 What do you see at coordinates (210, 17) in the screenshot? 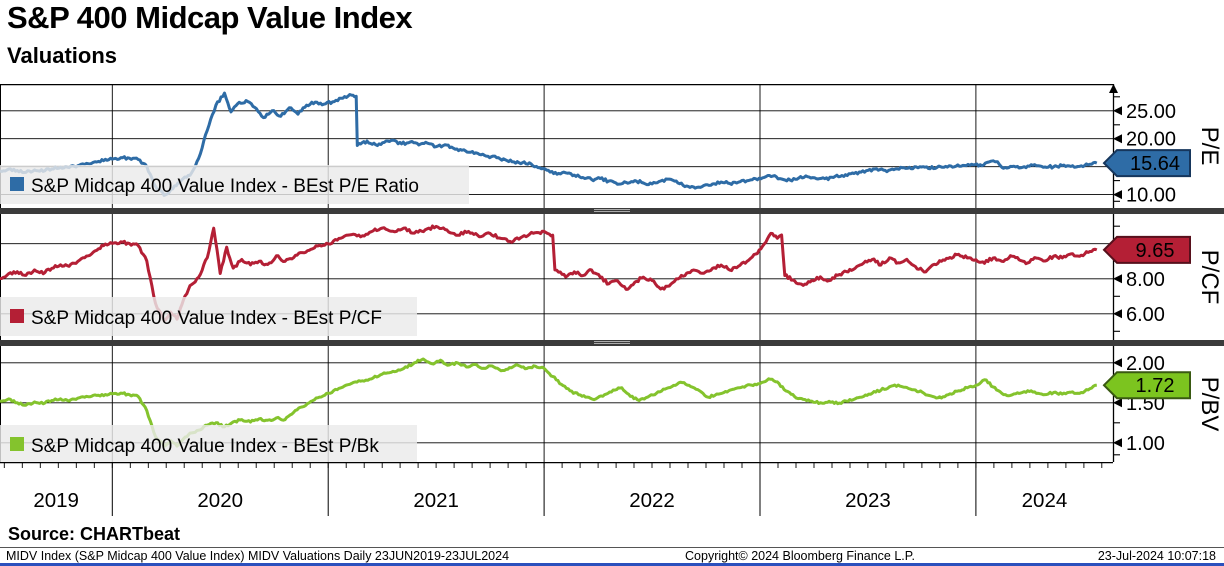
I see `page-title: S&P 400 Midcap Value Index` at bounding box center [210, 17].